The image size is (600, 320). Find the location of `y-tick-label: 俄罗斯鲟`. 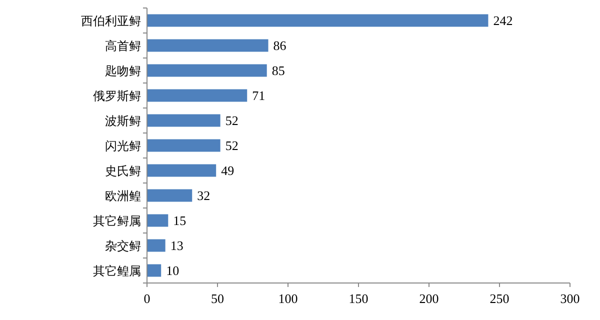

y-tick-label: 俄罗斯鲟 is located at coordinates (117, 96).